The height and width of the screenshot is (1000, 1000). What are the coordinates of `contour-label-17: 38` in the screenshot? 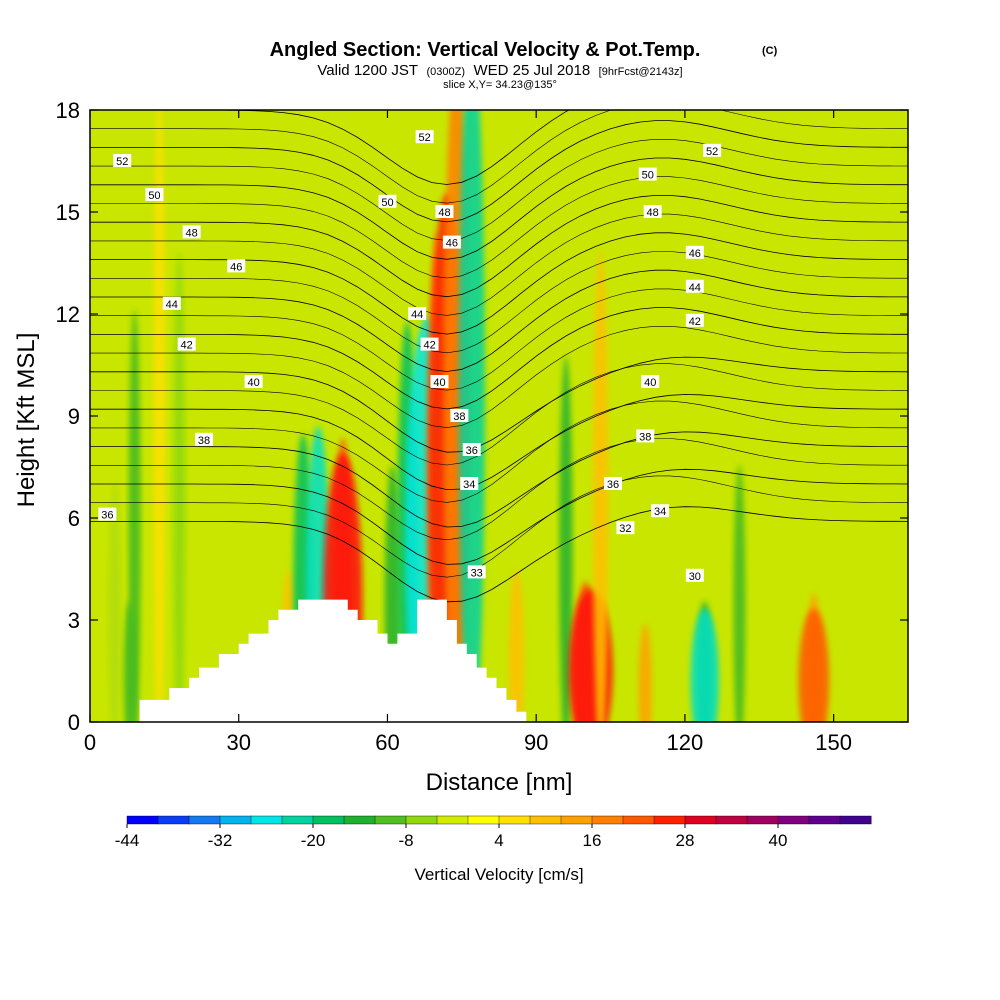 It's located at (459, 416).